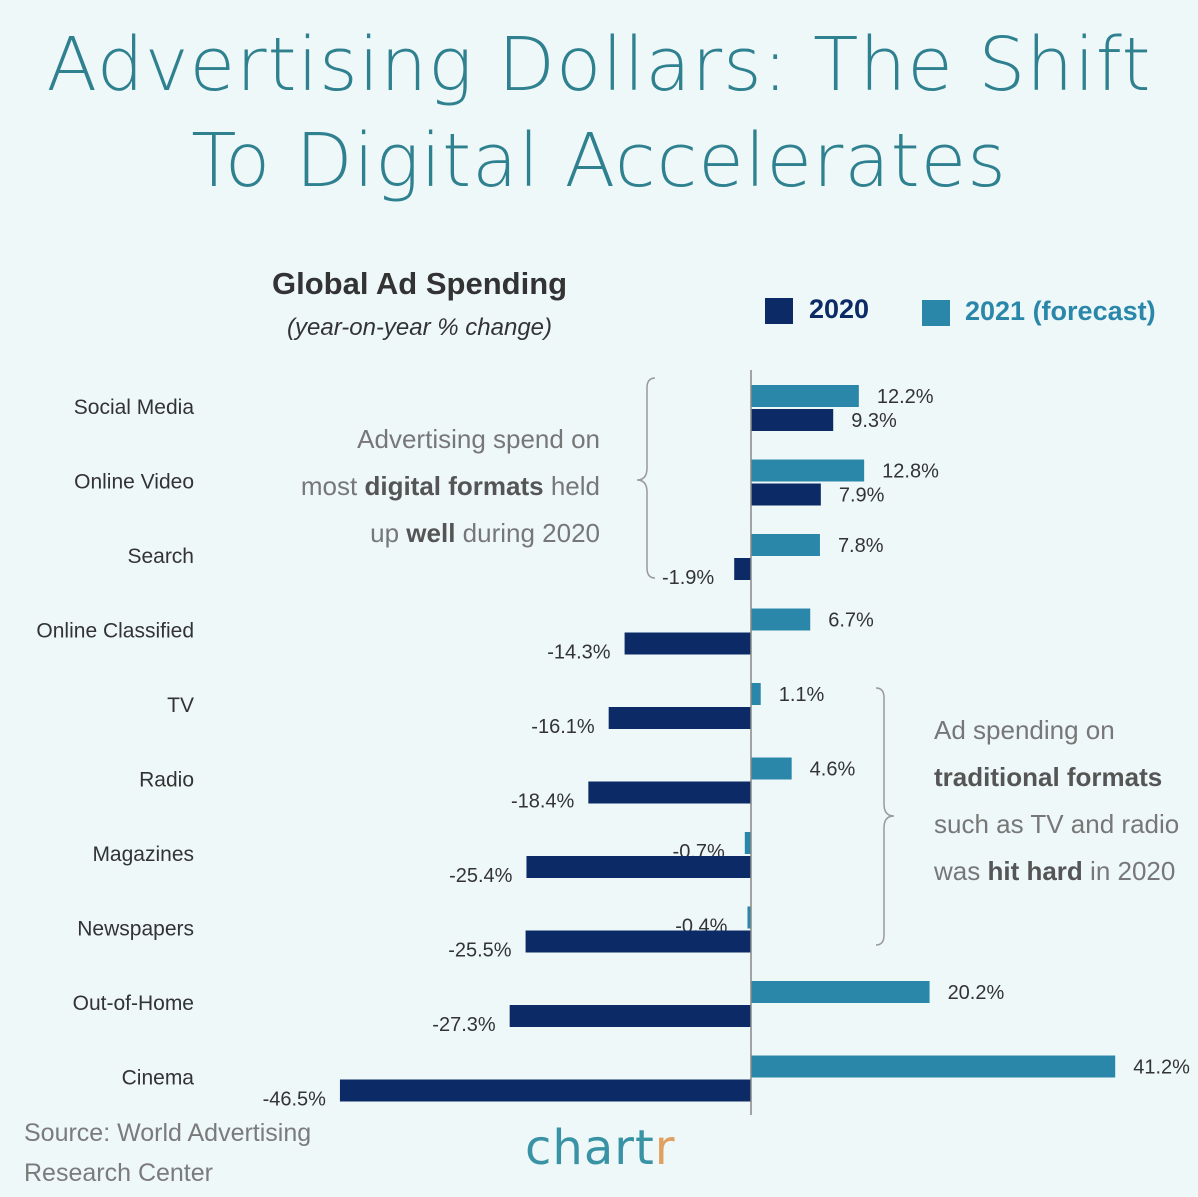 This screenshot has height=1197, width=1198. I want to click on annotation-text: in 2020, so click(1129, 871).